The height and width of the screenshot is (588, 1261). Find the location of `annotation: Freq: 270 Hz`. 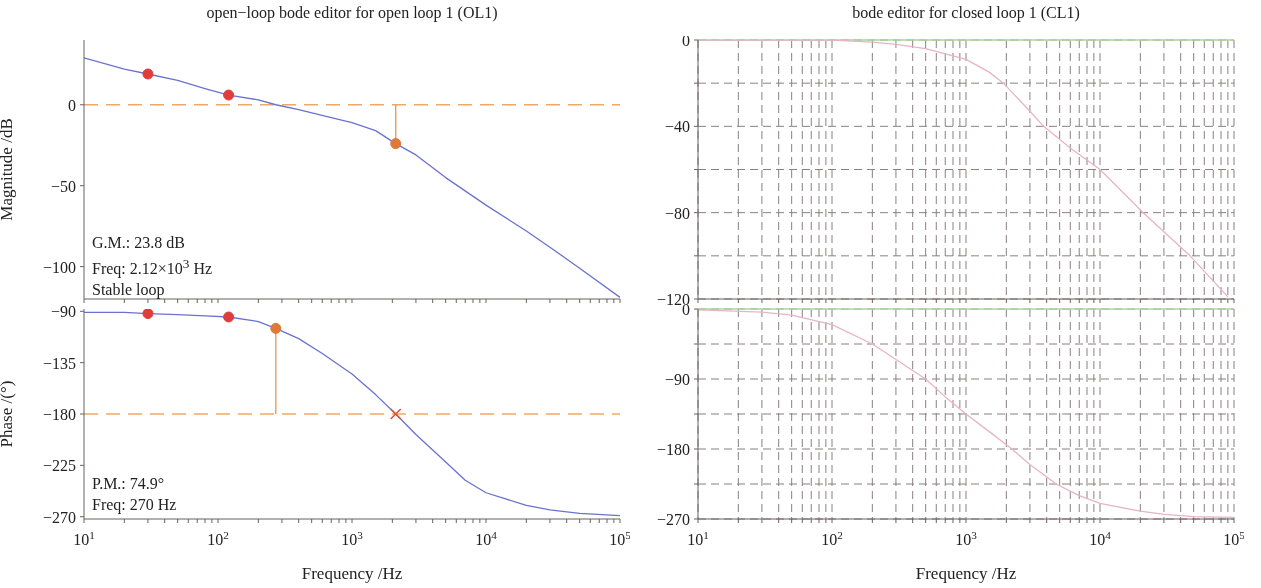

annotation: Freq: 270 Hz is located at coordinates (134, 505).